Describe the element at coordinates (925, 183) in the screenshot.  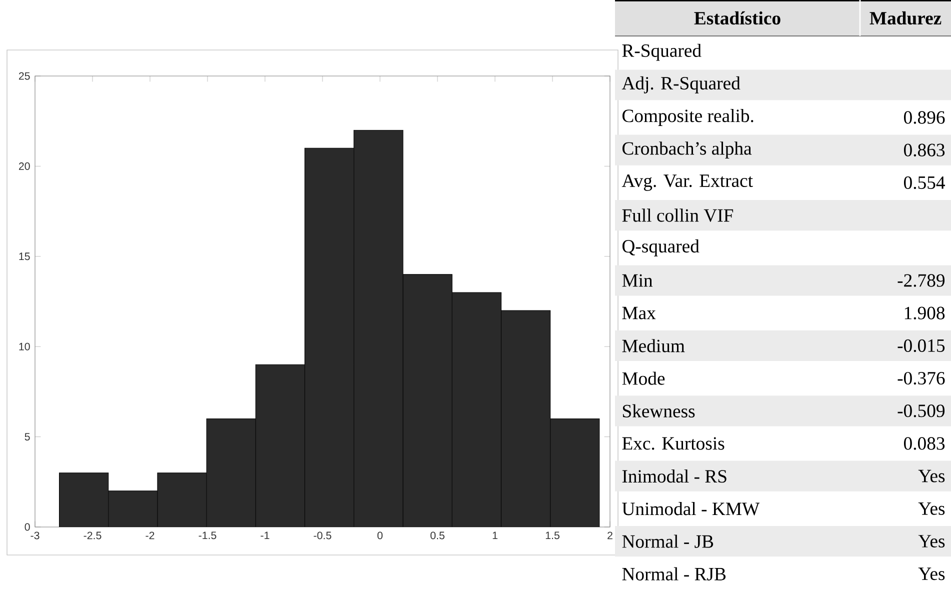
I see `text: 0.554` at that location.